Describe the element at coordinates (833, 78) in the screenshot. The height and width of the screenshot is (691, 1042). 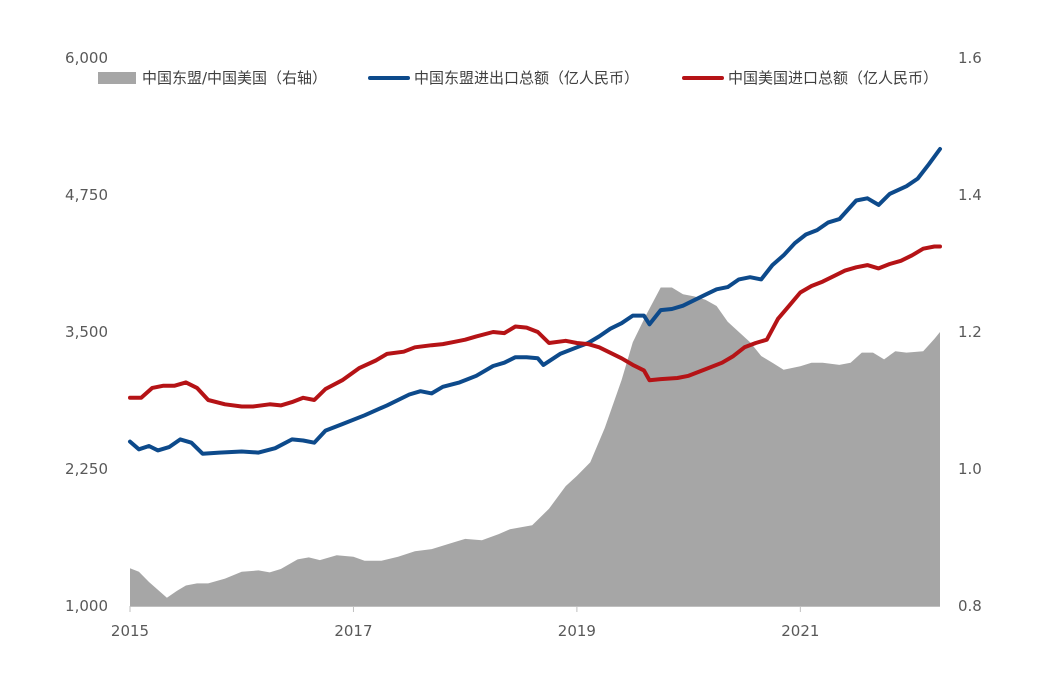
I see `legend-label: 中国美国进口总额（亿人民币）` at that location.